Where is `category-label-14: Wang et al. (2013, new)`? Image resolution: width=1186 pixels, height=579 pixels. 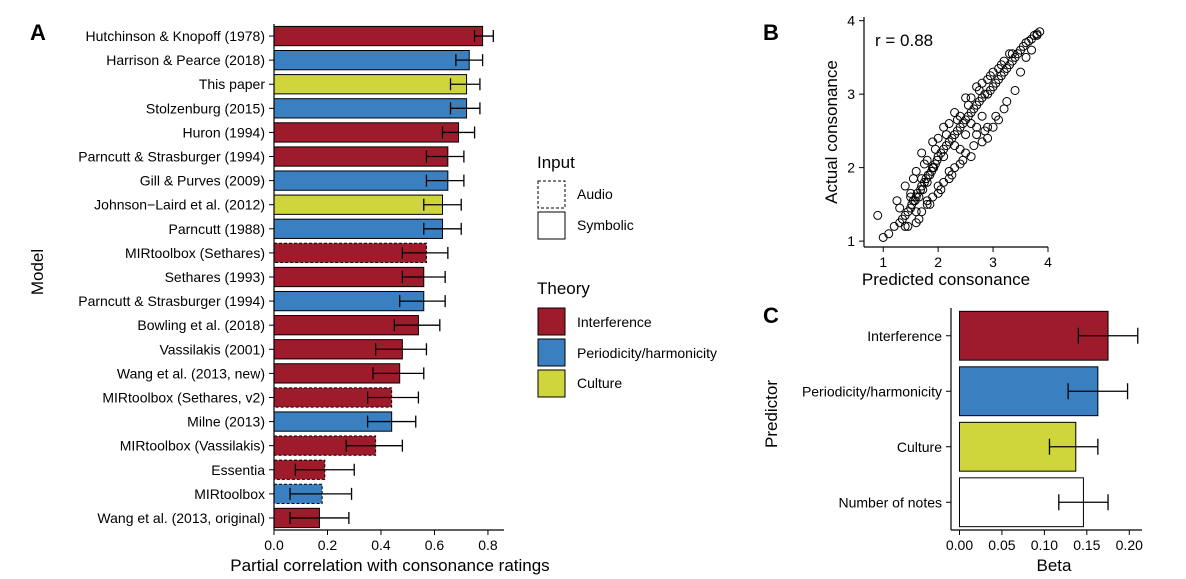 category-label-14: Wang et al. (2013, new) is located at coordinates (191, 373).